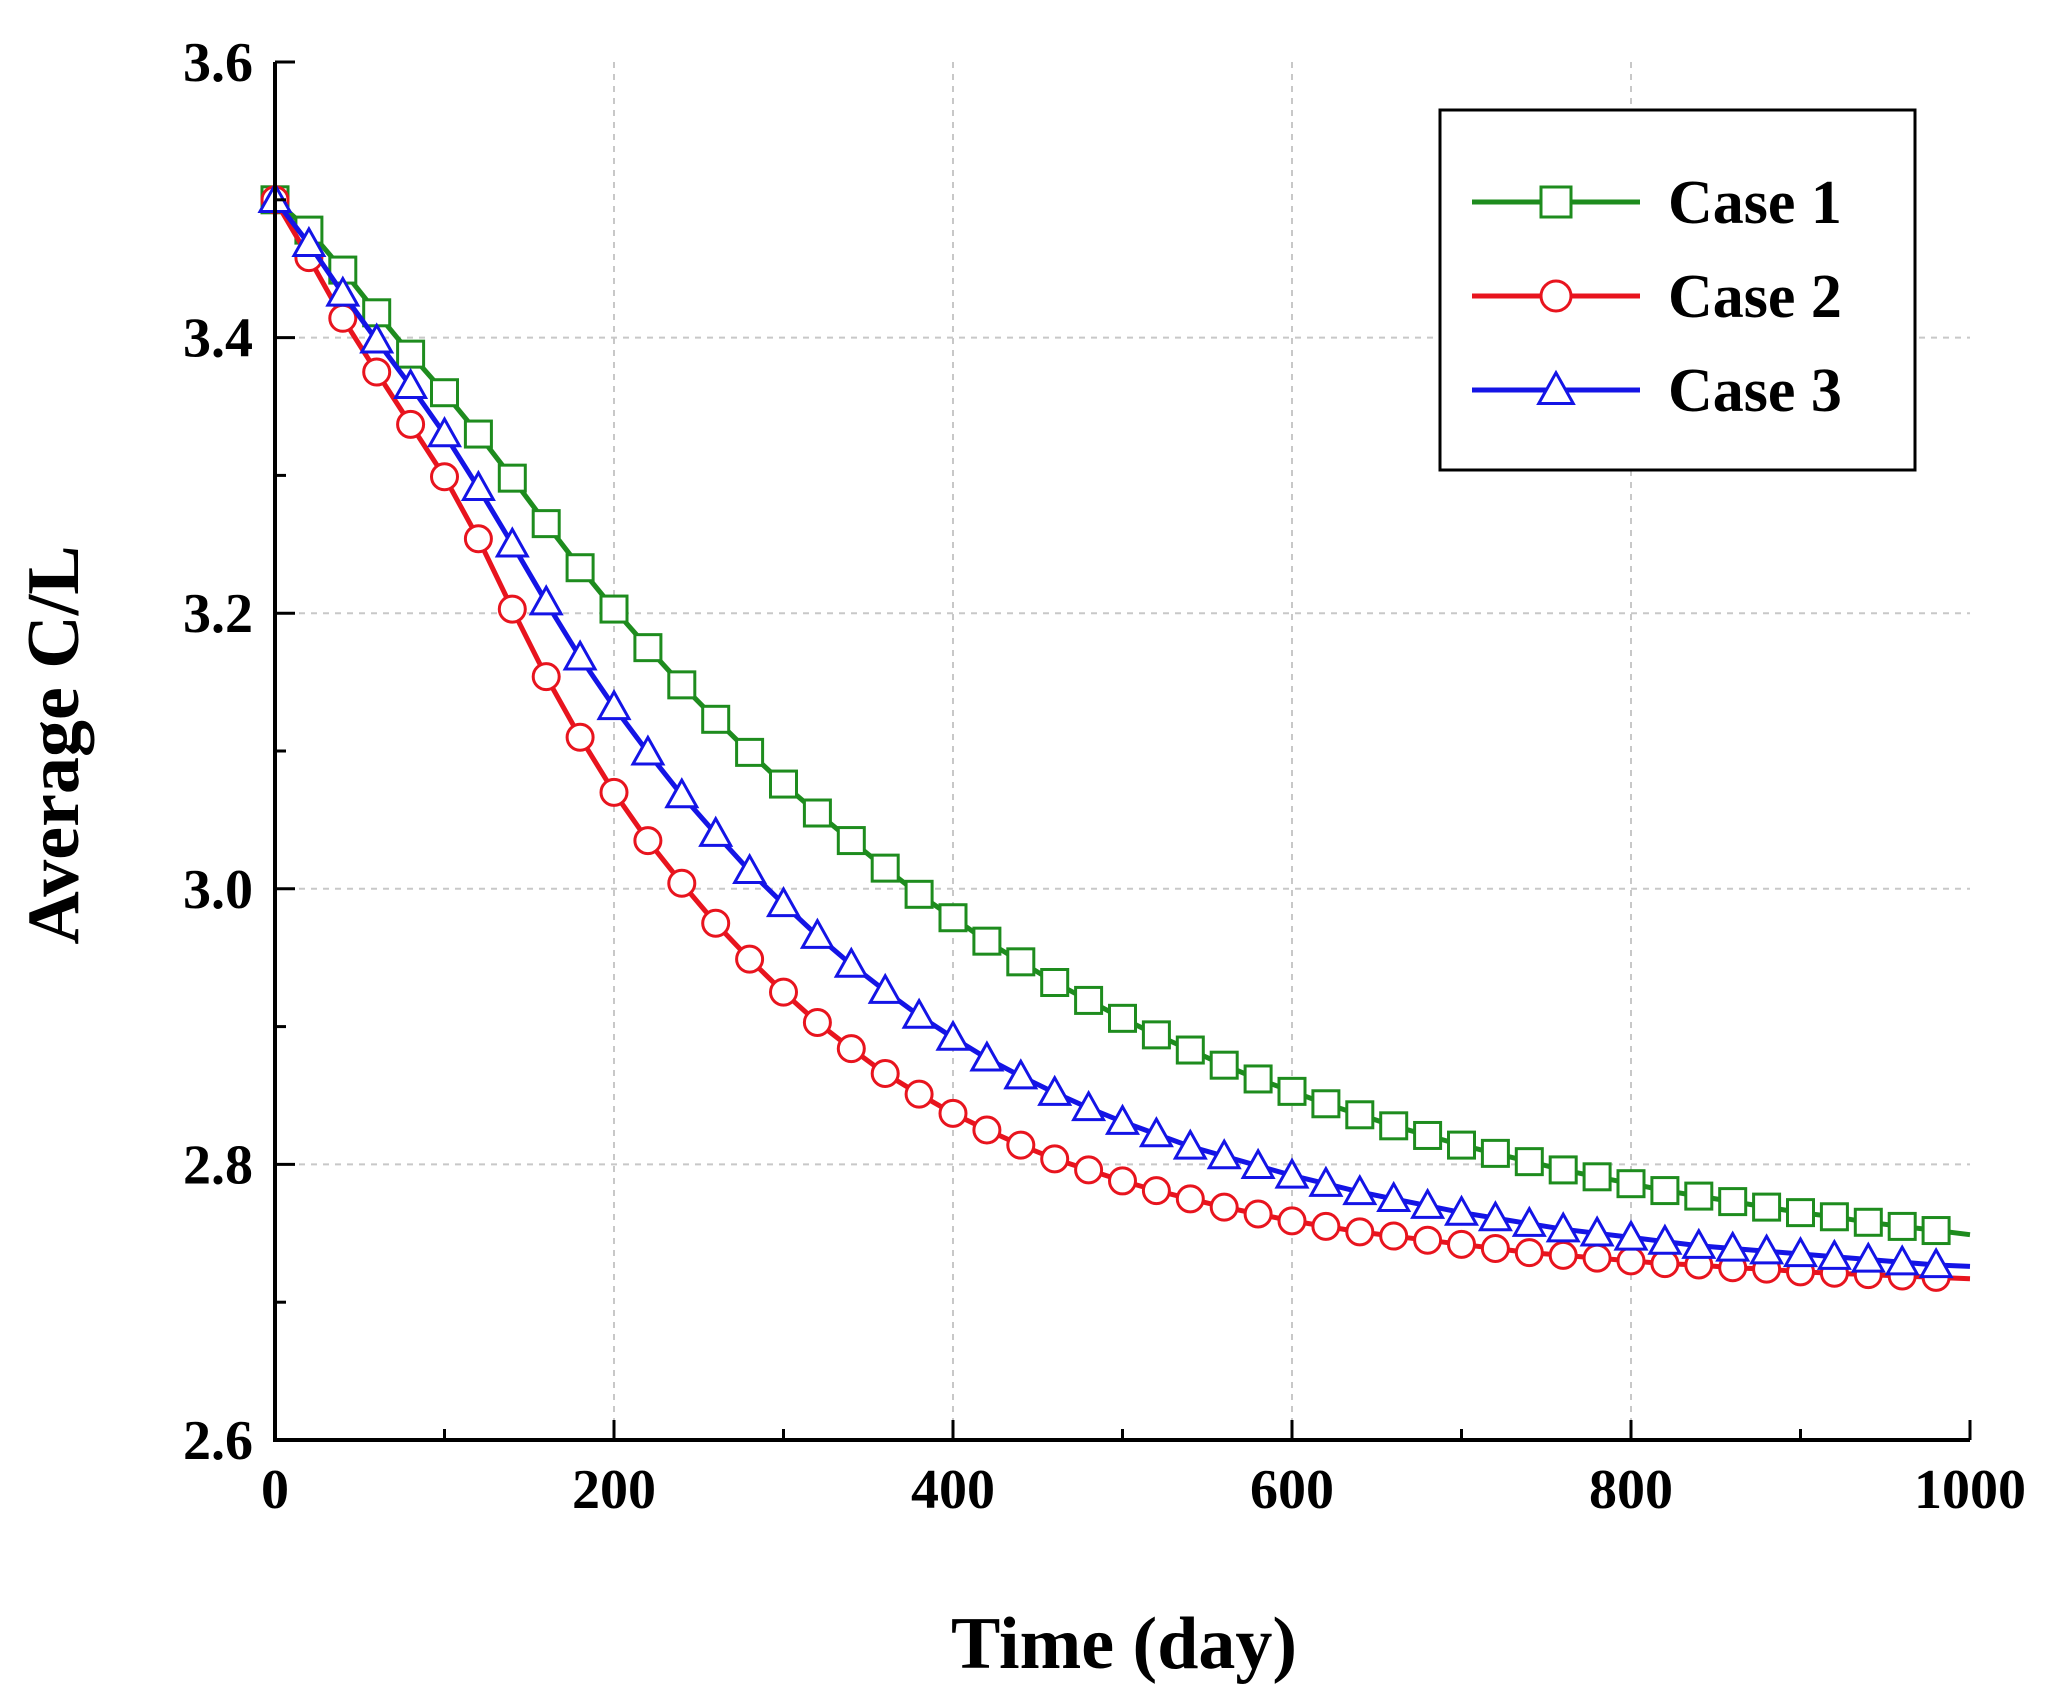  Describe the element at coordinates (1657, 203) in the screenshot. I see `legend-item-case-1: Case 1` at that location.